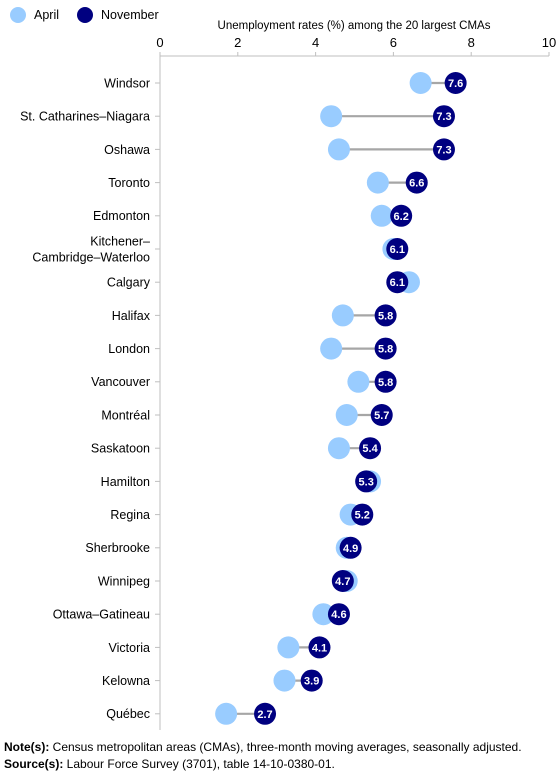 This screenshot has height=775, width=560. I want to click on category-label: Kelowna, so click(126, 681).